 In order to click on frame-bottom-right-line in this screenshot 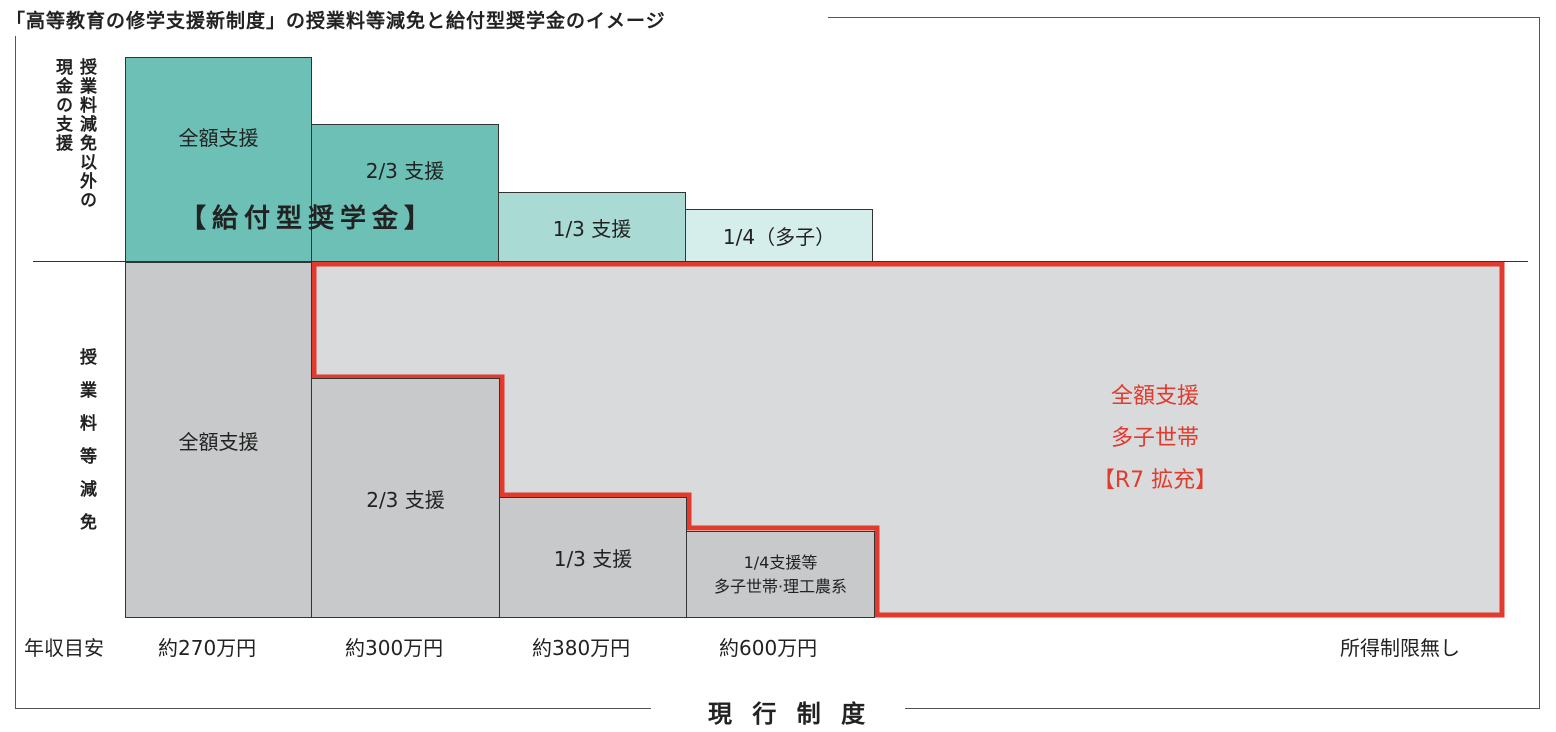, I will do `click(1222, 708)`.